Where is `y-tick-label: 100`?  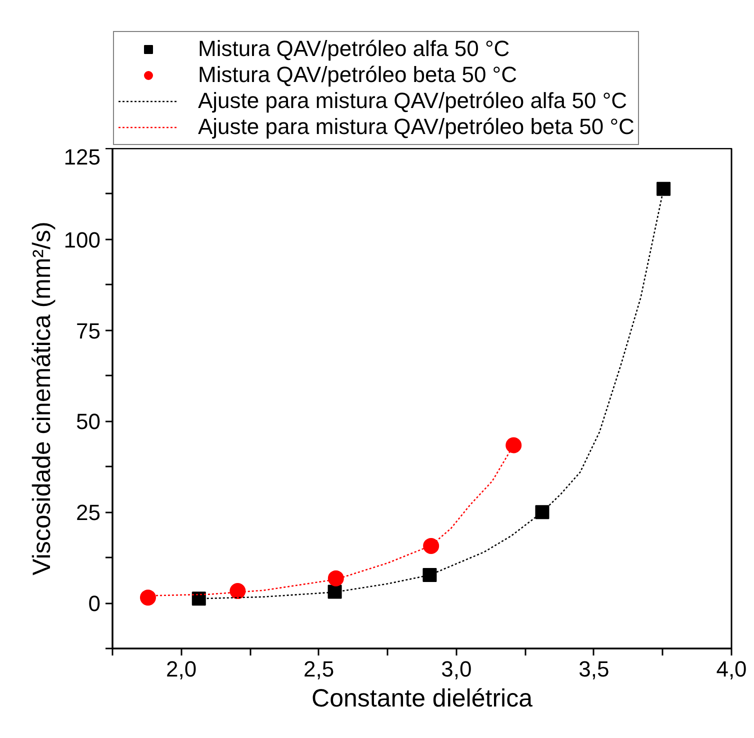 y-tick-label: 100 is located at coordinates (82, 239).